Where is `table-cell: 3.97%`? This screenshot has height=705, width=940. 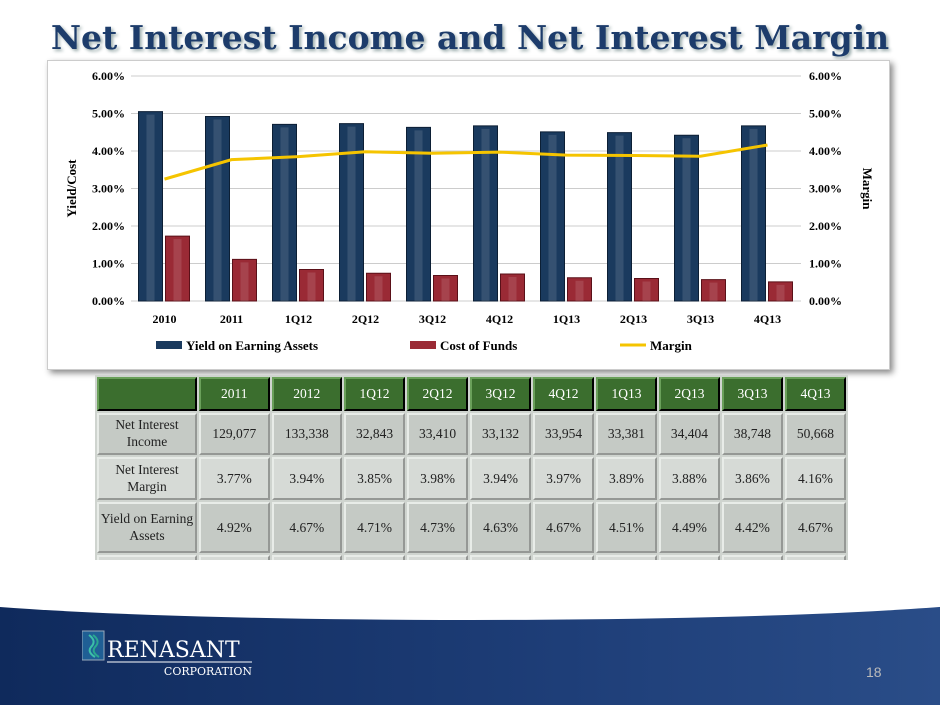 table-cell: 3.97% is located at coordinates (563, 478).